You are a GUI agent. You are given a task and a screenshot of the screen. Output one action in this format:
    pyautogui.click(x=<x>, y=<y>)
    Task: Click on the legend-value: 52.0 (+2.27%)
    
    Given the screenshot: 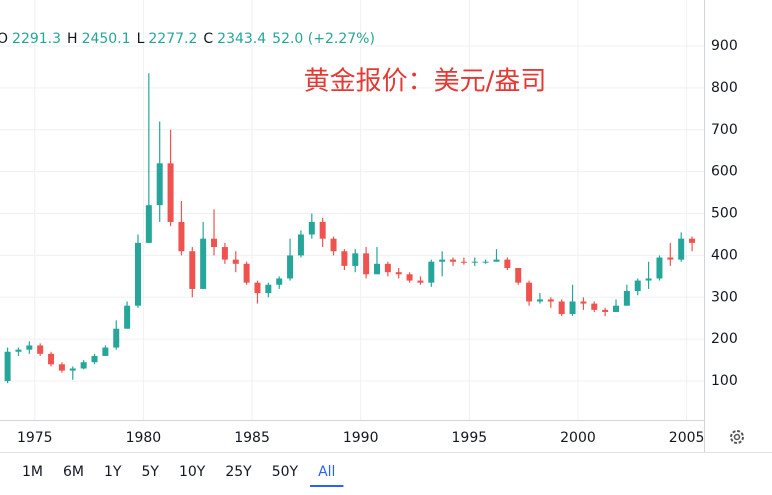 What is the action you would take?
    pyautogui.click(x=323, y=39)
    